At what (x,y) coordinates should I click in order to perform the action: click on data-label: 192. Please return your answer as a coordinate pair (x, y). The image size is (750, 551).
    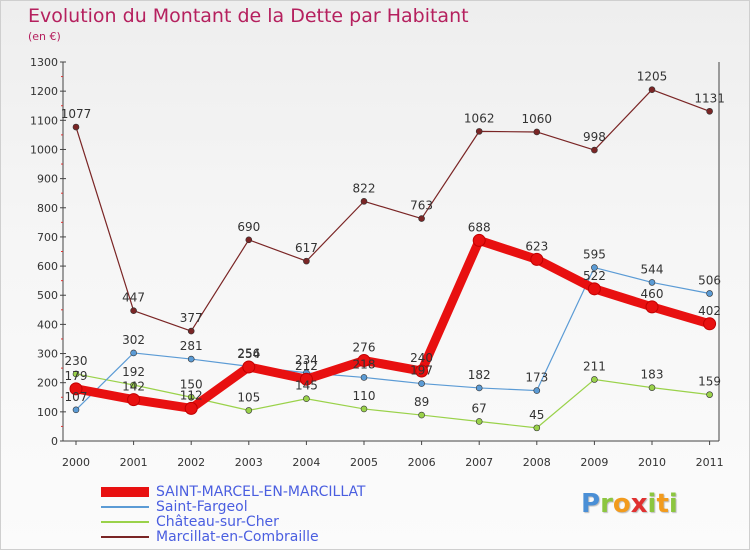
    Looking at the image, I should click on (133, 372).